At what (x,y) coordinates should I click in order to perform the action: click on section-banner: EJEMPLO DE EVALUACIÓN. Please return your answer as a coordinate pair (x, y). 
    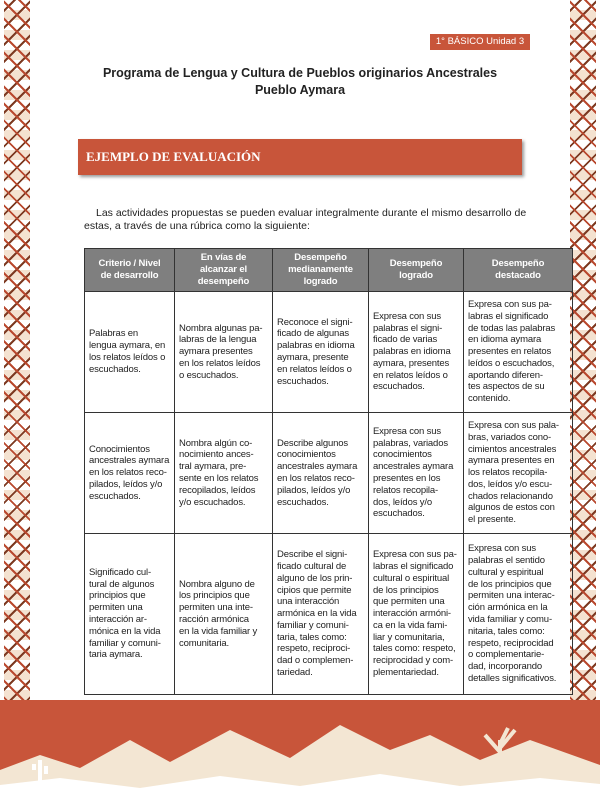
    Looking at the image, I should click on (300, 157).